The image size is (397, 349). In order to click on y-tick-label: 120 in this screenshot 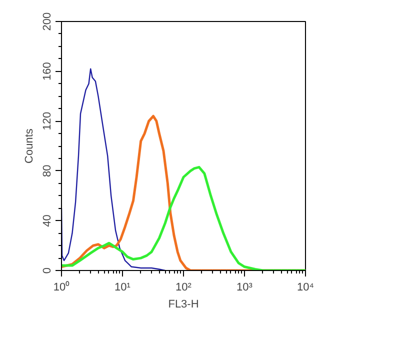, I will do `click(48, 121)`.